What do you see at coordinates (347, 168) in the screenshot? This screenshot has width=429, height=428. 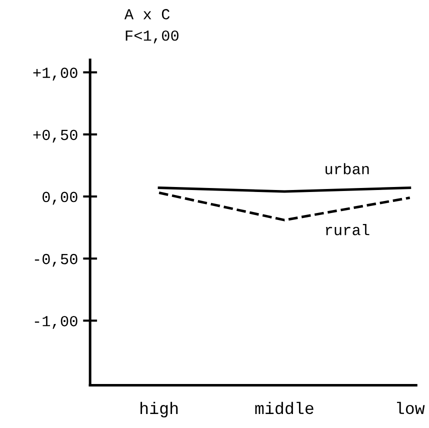 I see `series-label: urban` at bounding box center [347, 168].